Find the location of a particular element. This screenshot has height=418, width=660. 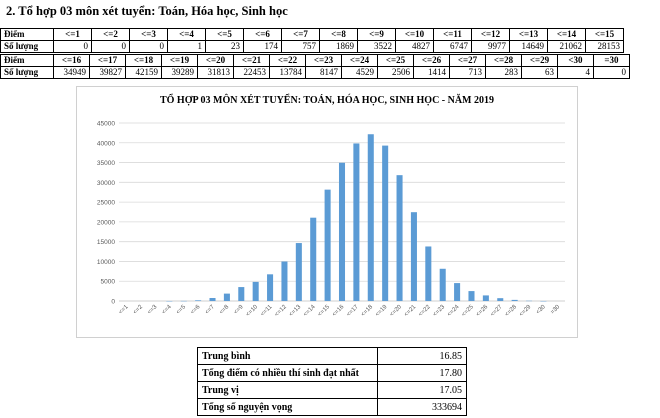

x-tick-label: <=14 is located at coordinates (310, 311).